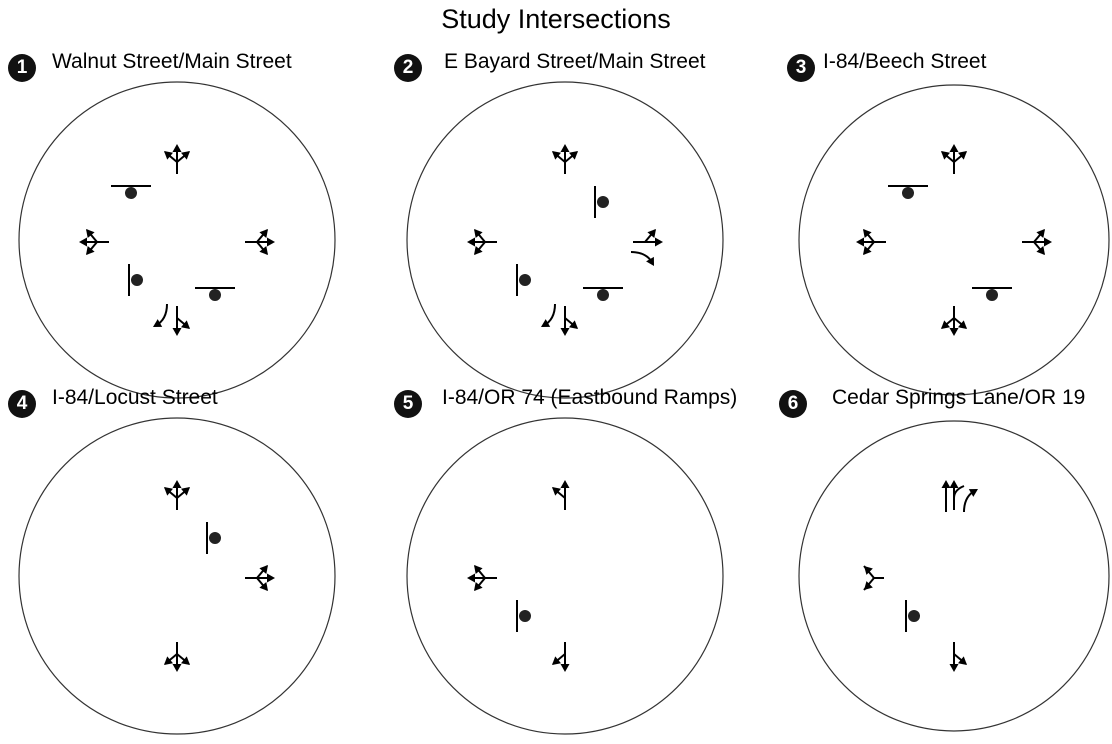 This screenshot has width=1112, height=744. I want to click on intersection-name: E Bayard Street/Main Street, so click(575, 61).